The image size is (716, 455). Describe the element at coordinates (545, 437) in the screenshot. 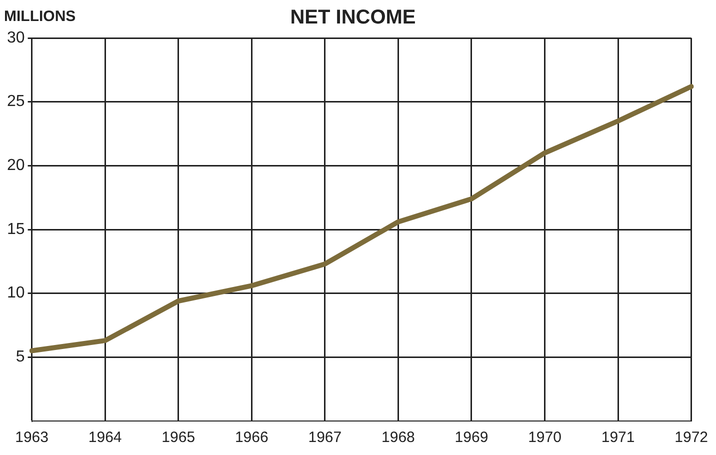

I see `x-tick-label: 1970` at that location.